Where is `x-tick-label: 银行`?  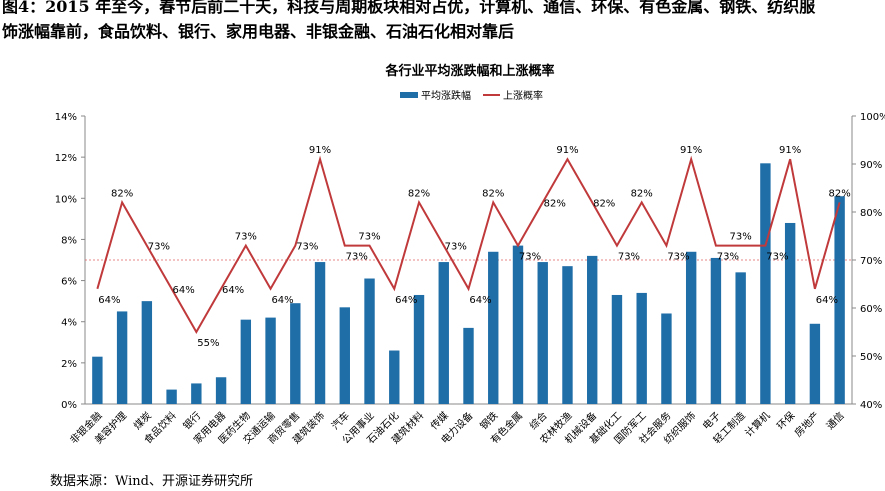
x-tick-label: 银行 is located at coordinates (191, 420).